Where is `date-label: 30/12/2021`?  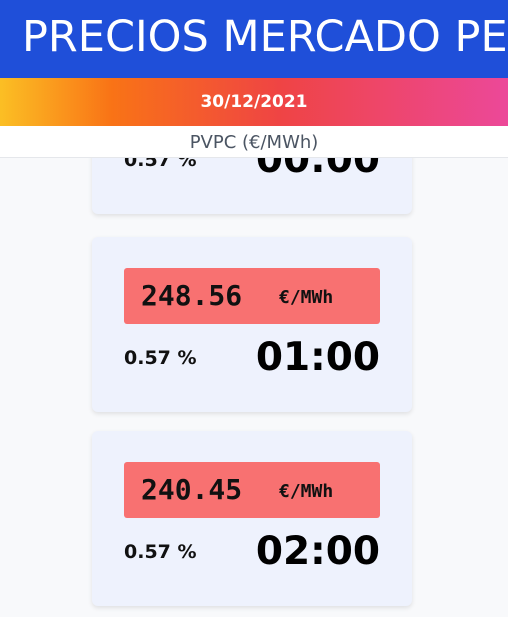 date-label: 30/12/2021 is located at coordinates (254, 102).